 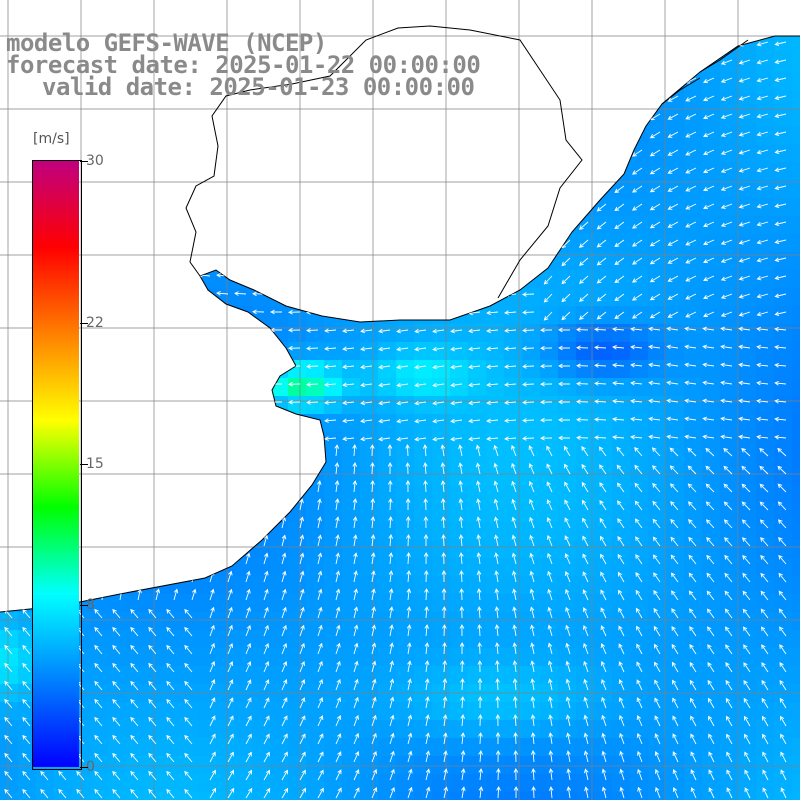 What do you see at coordinates (95, 464) in the screenshot?
I see `colorbar-tick-label: 15` at bounding box center [95, 464].